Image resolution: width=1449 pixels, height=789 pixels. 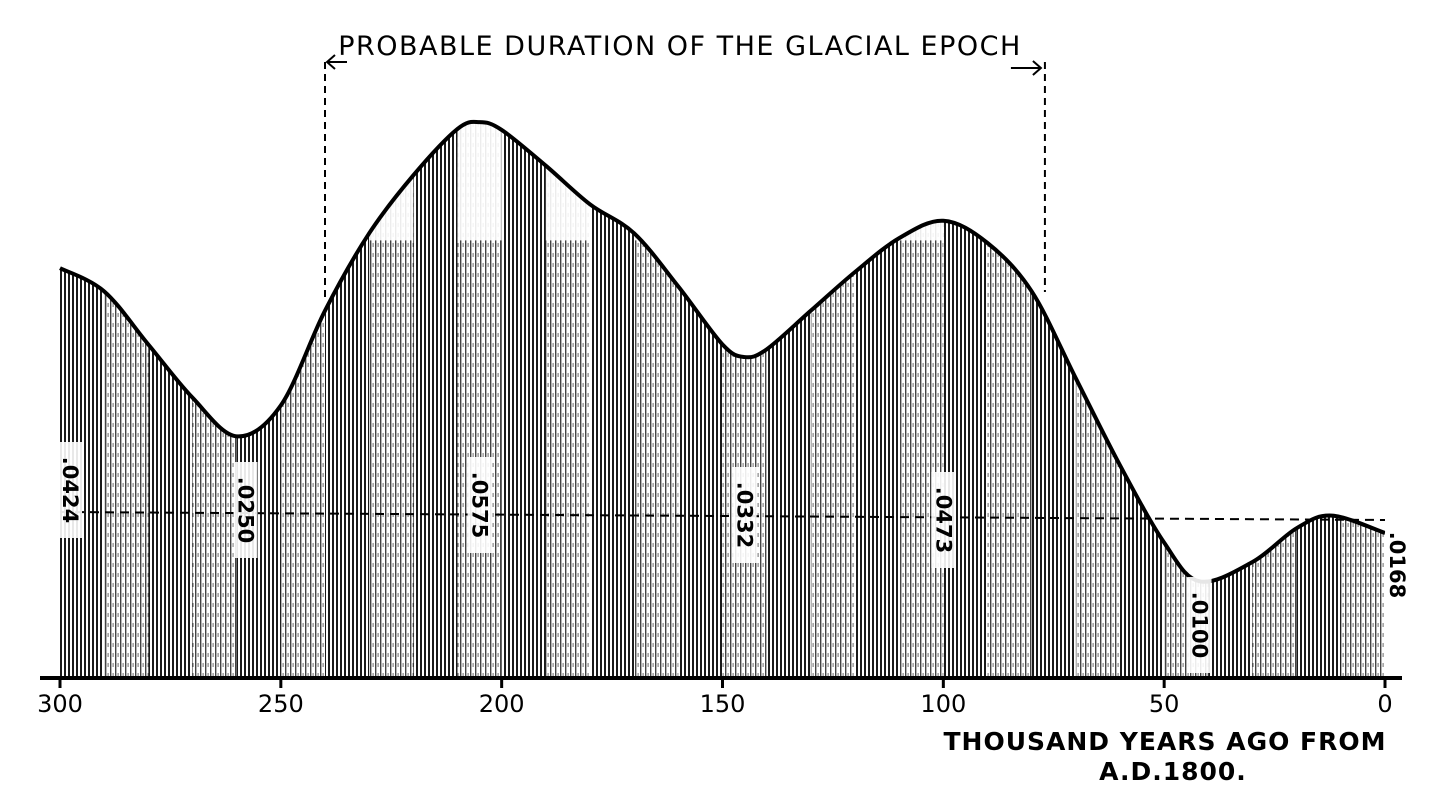 I want to click on value-label: .0100, so click(x=1200, y=625).